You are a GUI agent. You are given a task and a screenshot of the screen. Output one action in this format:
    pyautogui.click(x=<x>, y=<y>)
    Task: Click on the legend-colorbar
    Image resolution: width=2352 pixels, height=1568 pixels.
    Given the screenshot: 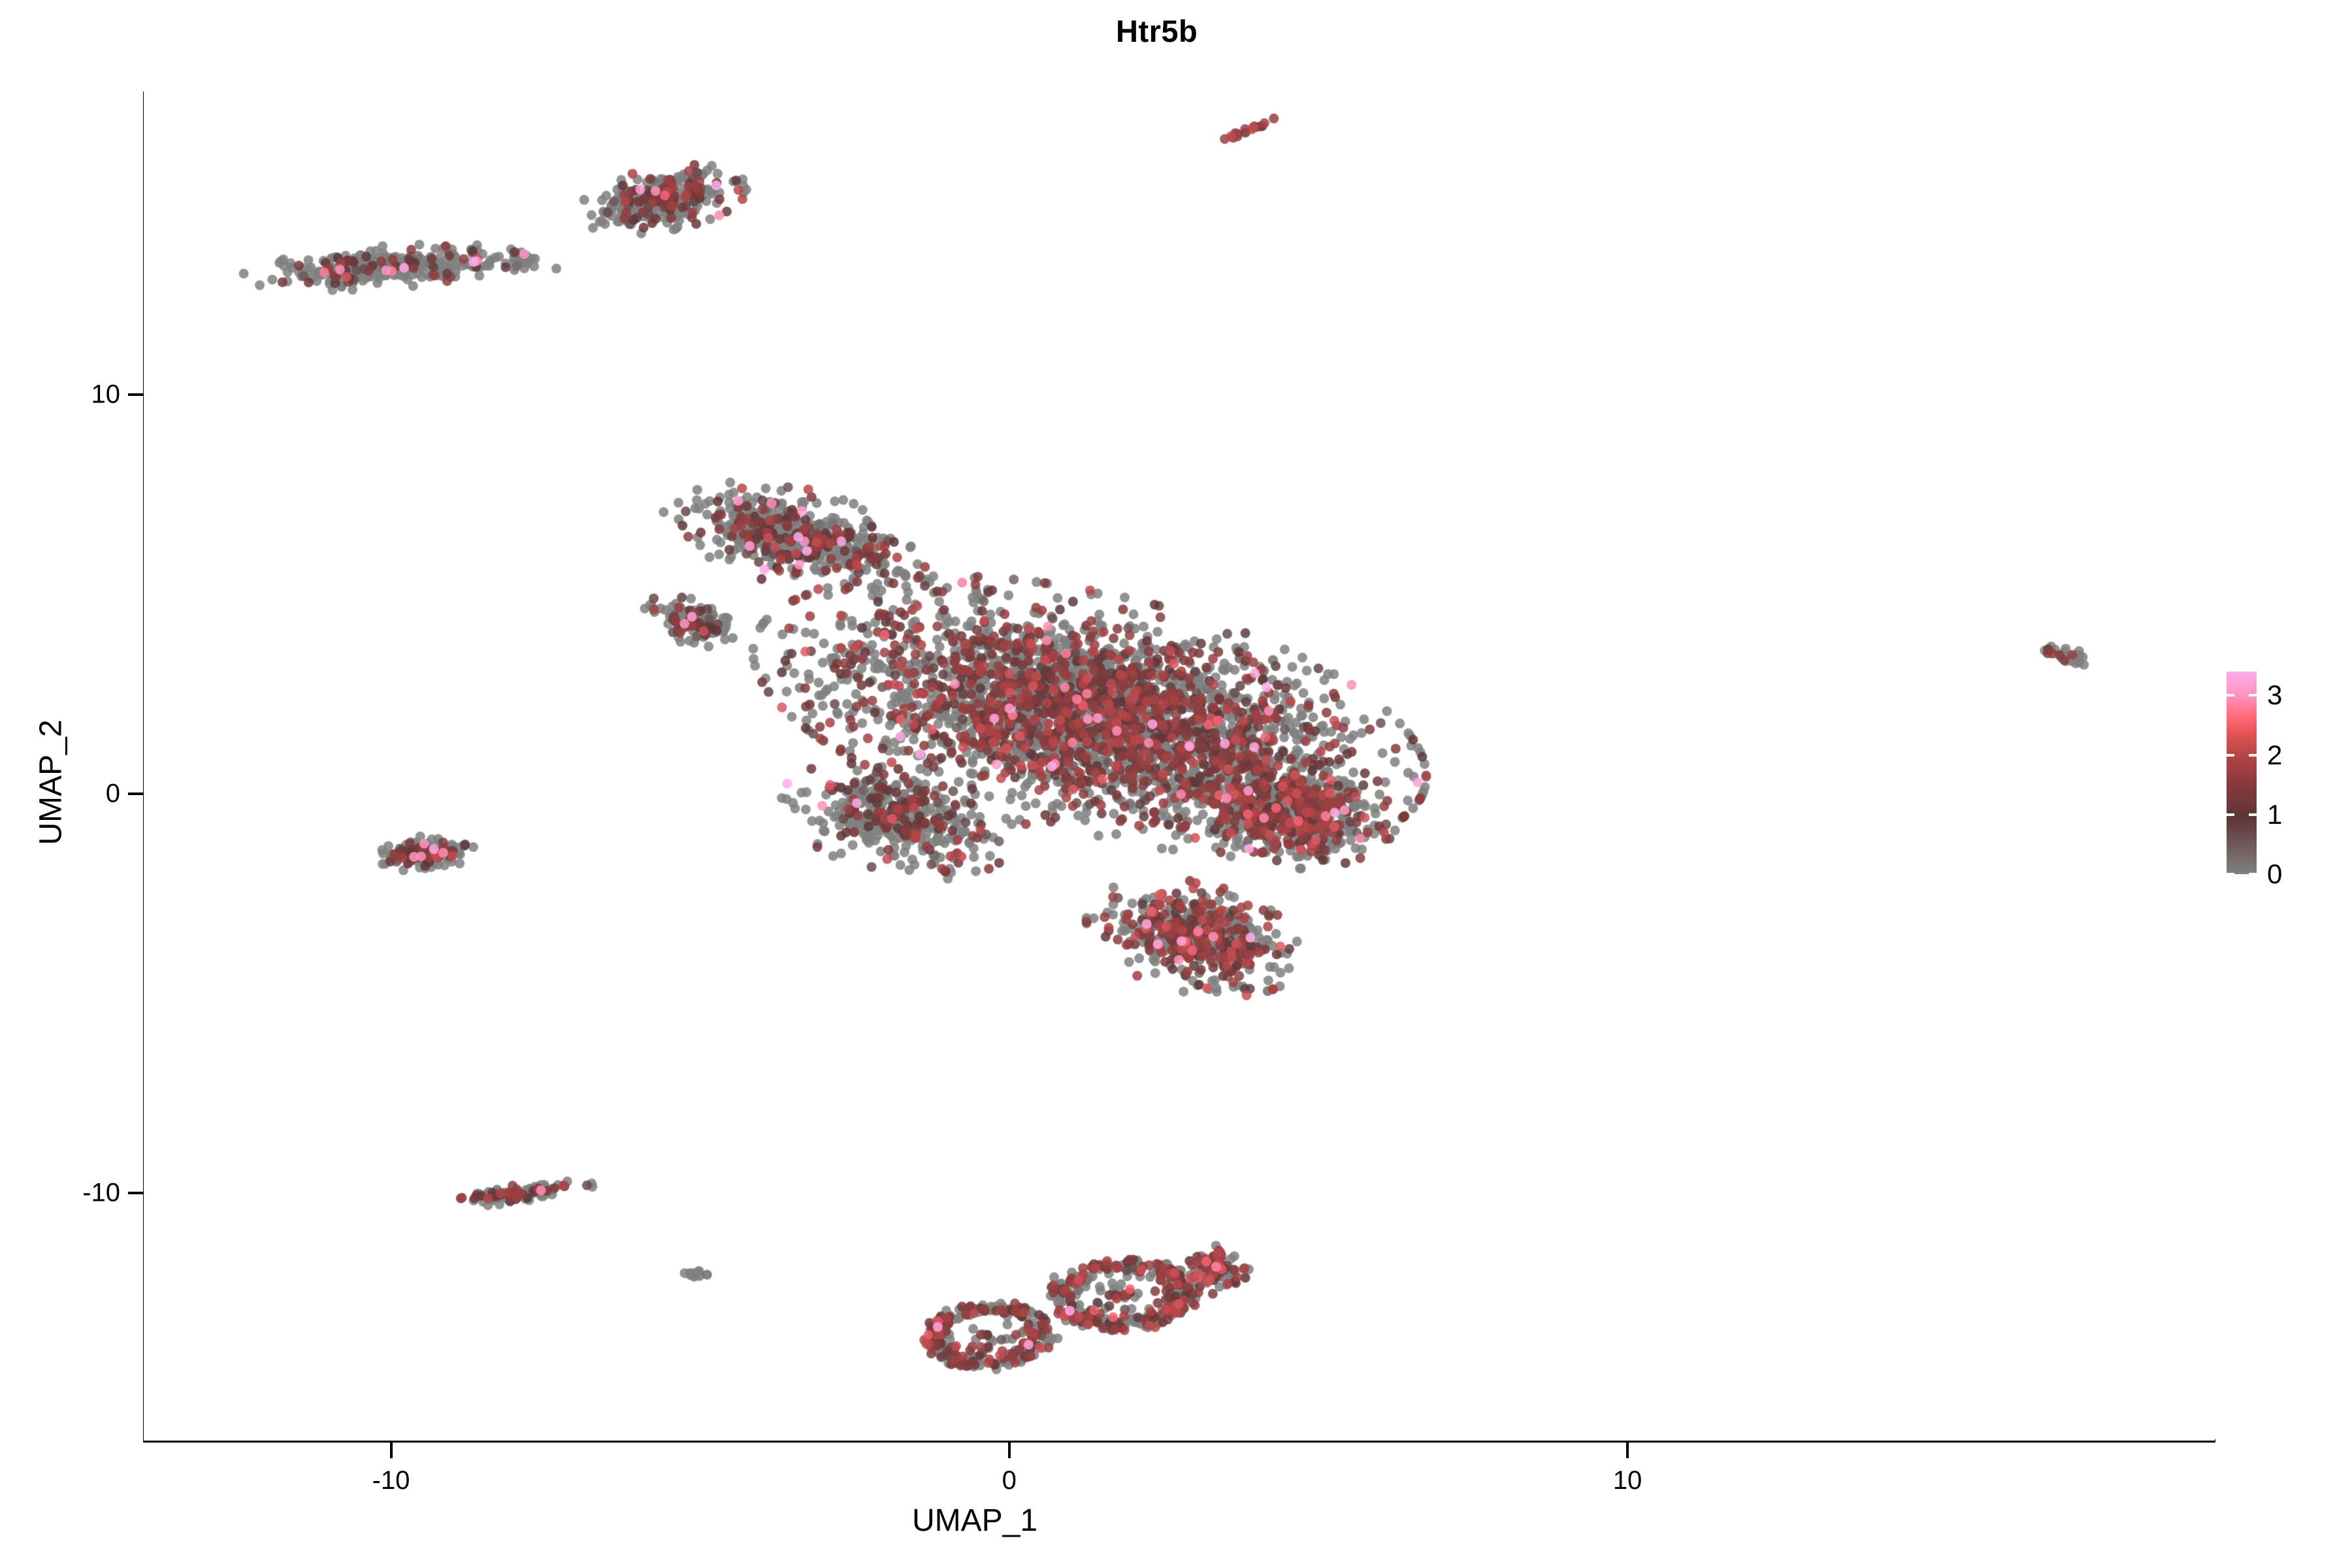 What is the action you would take?
    pyautogui.click(x=2242, y=773)
    